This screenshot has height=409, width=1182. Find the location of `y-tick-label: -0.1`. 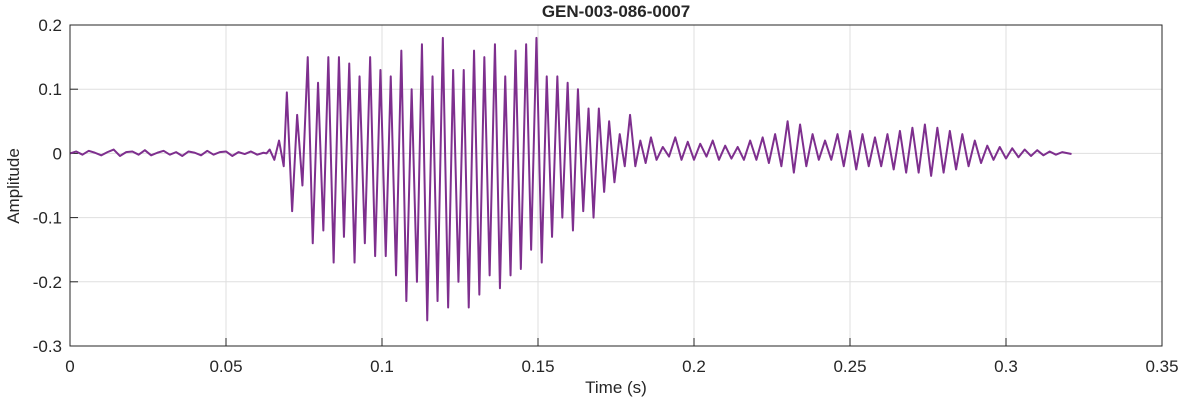

y-tick-label: -0.1 is located at coordinates (47, 218).